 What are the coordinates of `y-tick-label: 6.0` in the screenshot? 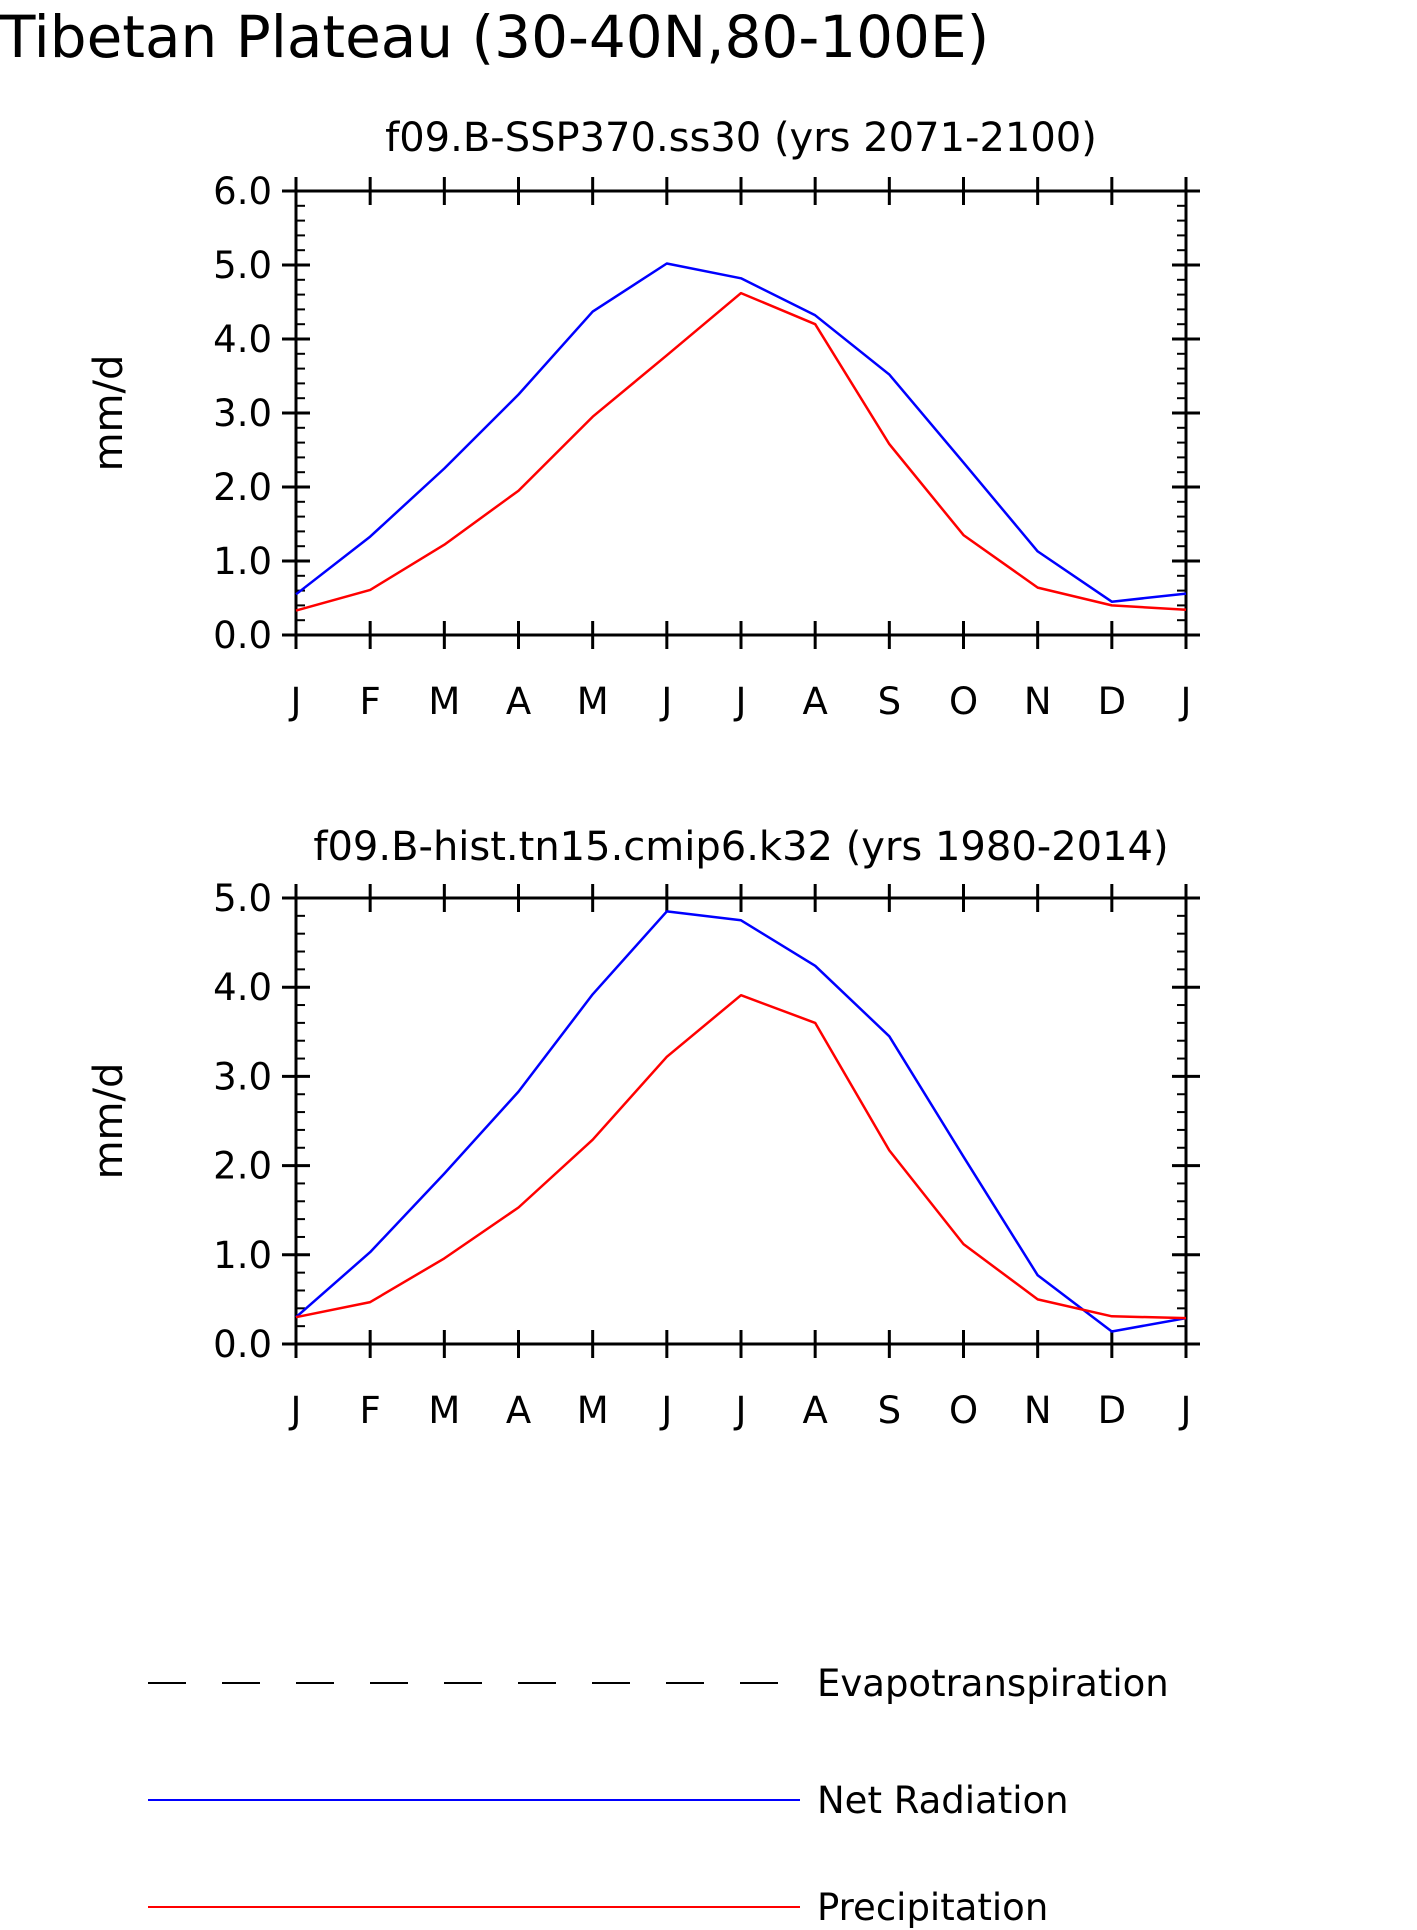 It's located at (242, 191).